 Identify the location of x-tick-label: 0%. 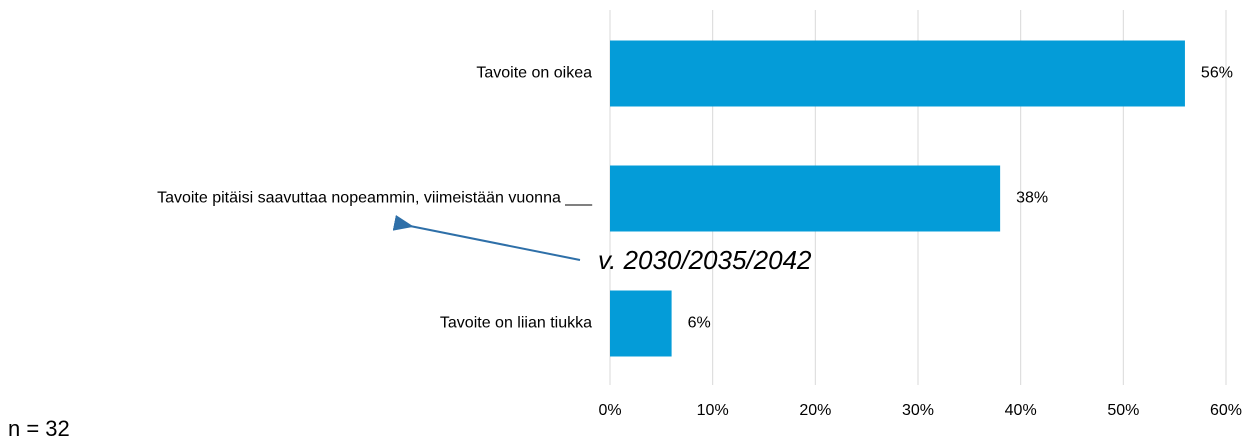
(609, 410).